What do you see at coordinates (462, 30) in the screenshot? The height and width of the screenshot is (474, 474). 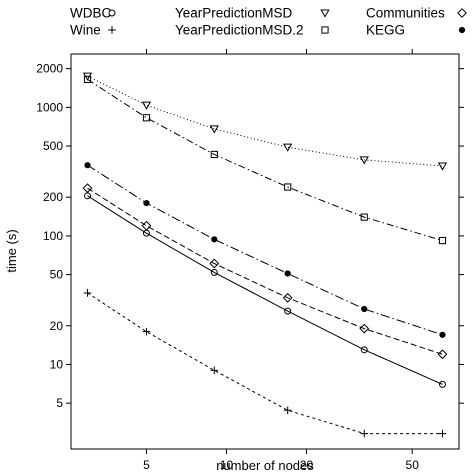 I see `legend-marker-kegg` at bounding box center [462, 30].